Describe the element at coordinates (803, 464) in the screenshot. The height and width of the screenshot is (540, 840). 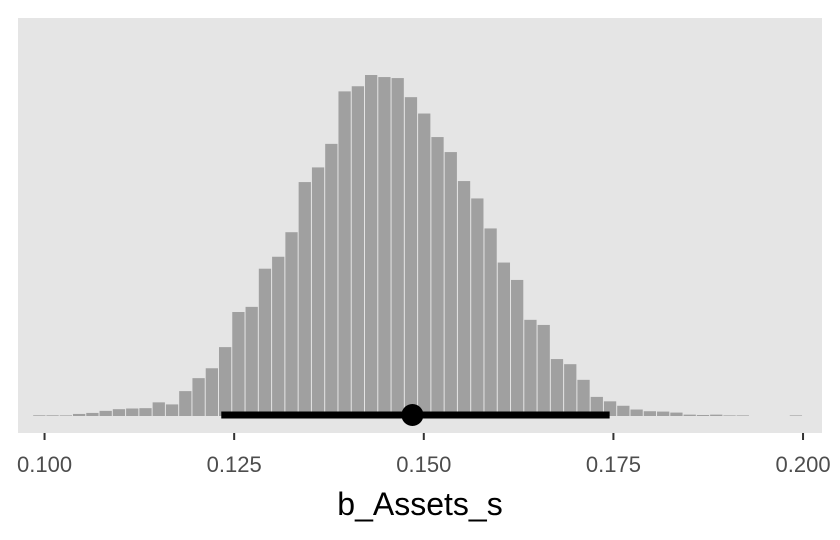
I see `x-tick-label: 0.200` at that location.